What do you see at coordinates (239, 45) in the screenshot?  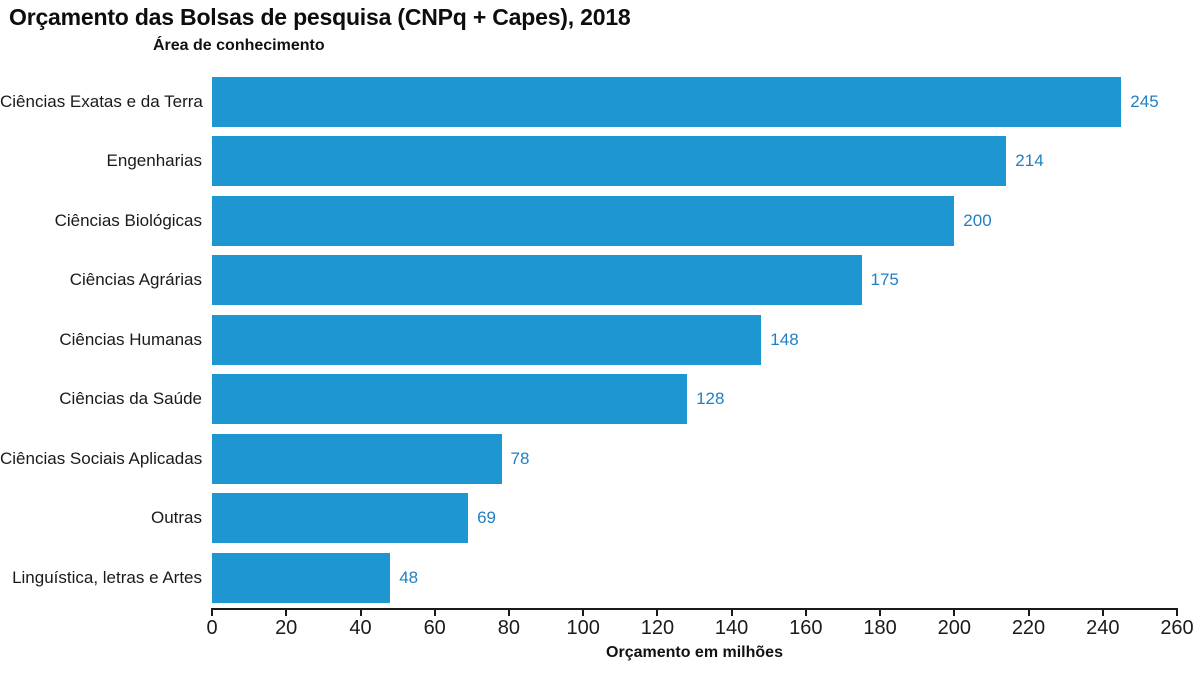 I see `y-axis-title: Área de conhecimento` at bounding box center [239, 45].